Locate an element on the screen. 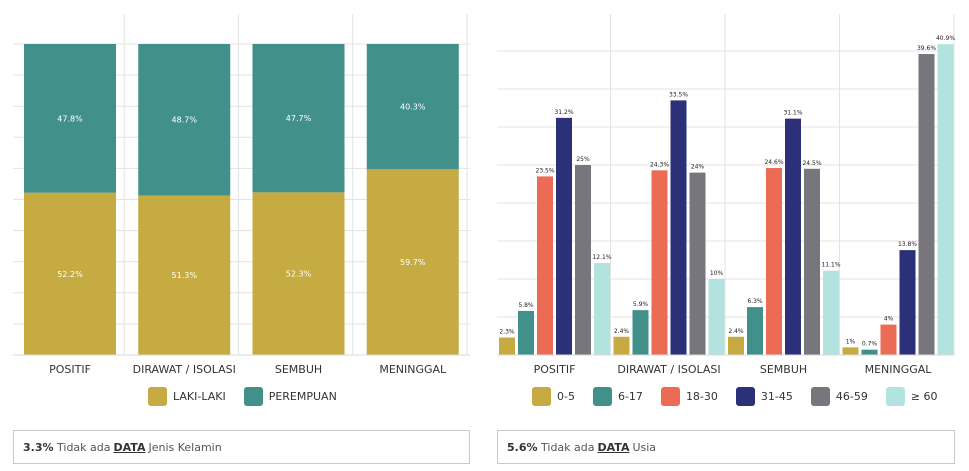 The image size is (969, 471). data-label: 24.5% is located at coordinates (811, 163).